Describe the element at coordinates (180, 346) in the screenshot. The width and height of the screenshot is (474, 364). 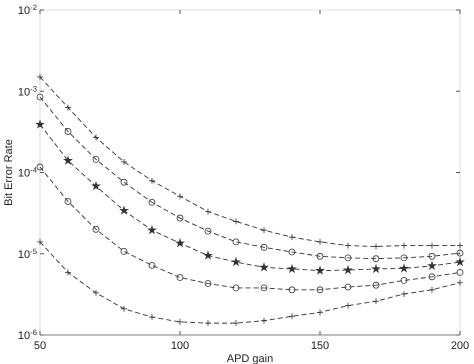
I see `x-tick-label: 100` at that location.